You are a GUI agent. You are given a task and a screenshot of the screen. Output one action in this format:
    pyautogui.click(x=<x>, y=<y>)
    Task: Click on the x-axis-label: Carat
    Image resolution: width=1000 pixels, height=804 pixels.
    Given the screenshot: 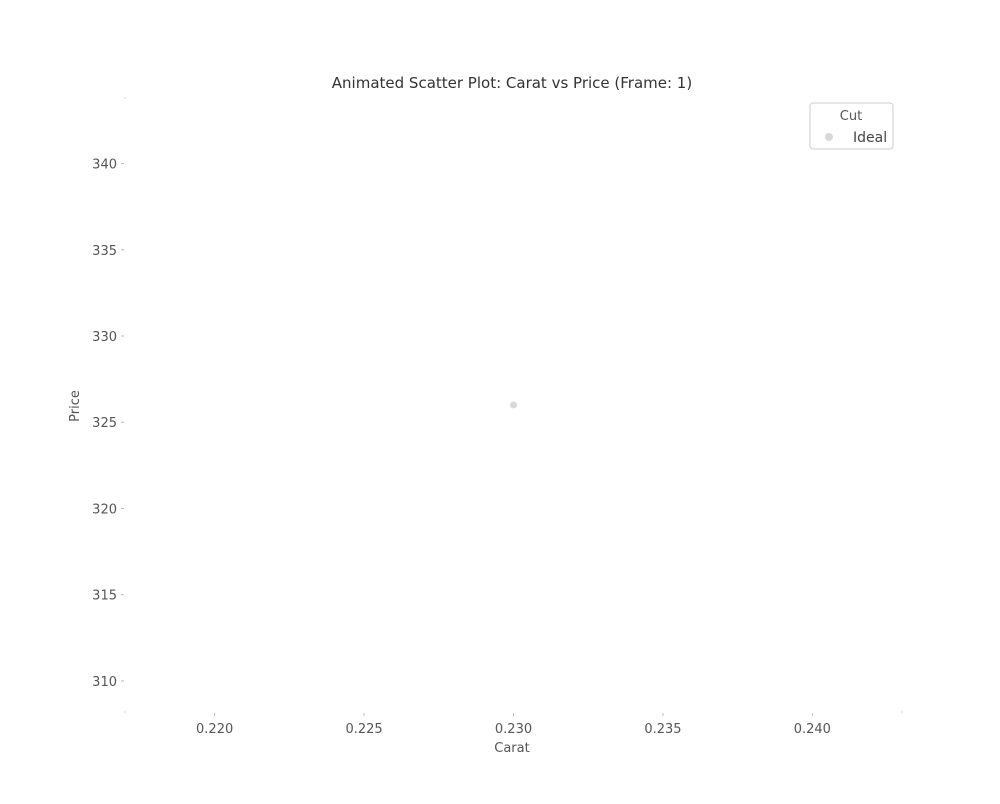 What is the action you would take?
    pyautogui.click(x=511, y=748)
    